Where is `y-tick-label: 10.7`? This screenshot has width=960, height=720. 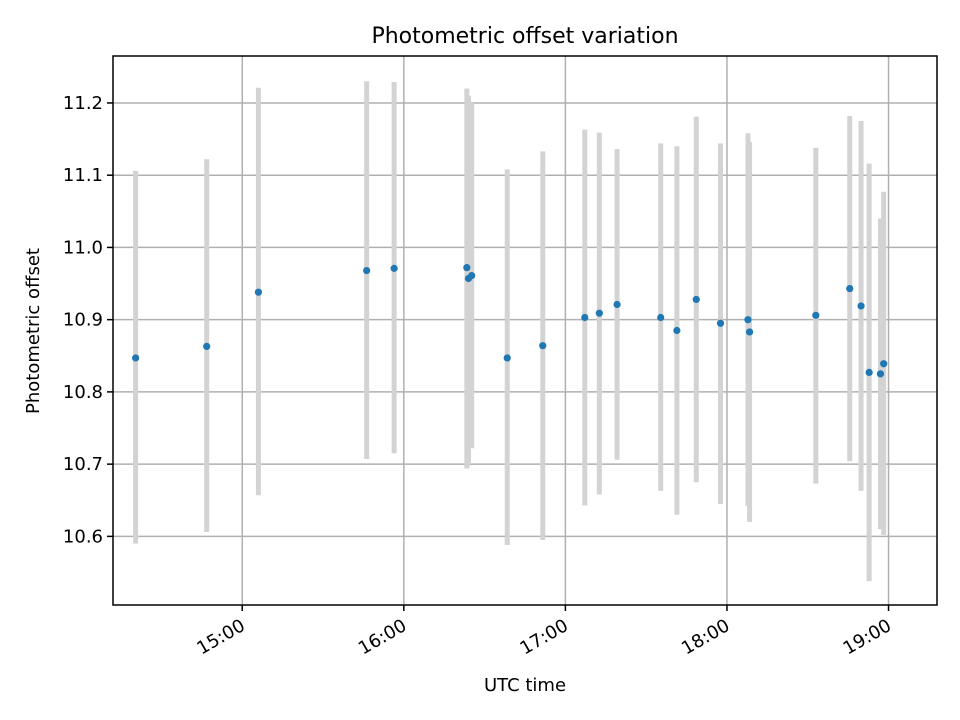
y-tick-label: 10.7 is located at coordinates (83, 464).